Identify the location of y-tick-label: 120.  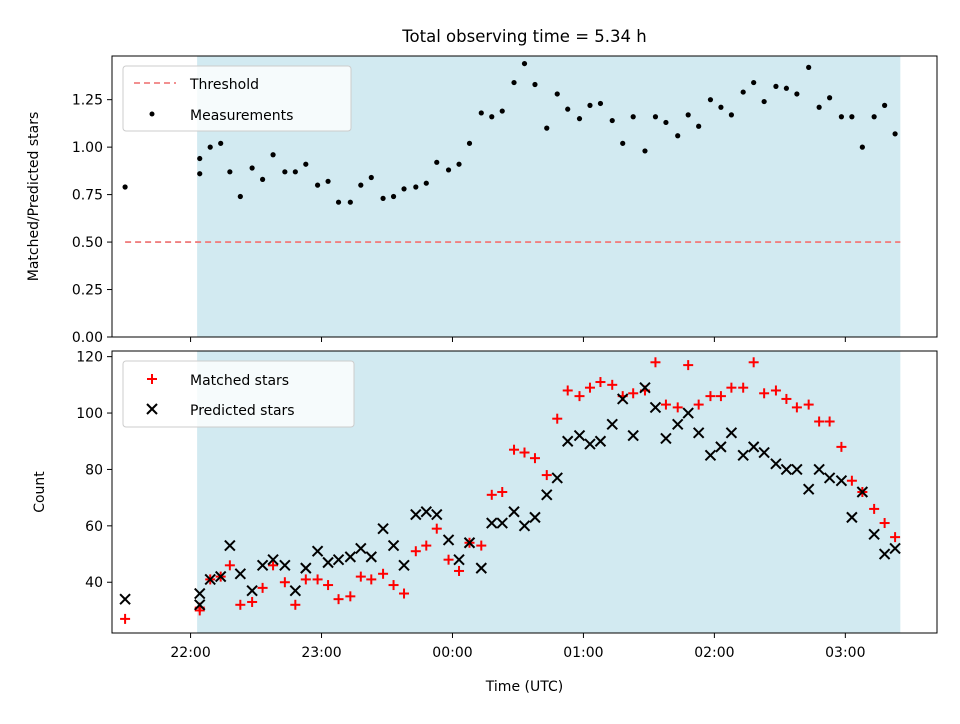
(89, 358).